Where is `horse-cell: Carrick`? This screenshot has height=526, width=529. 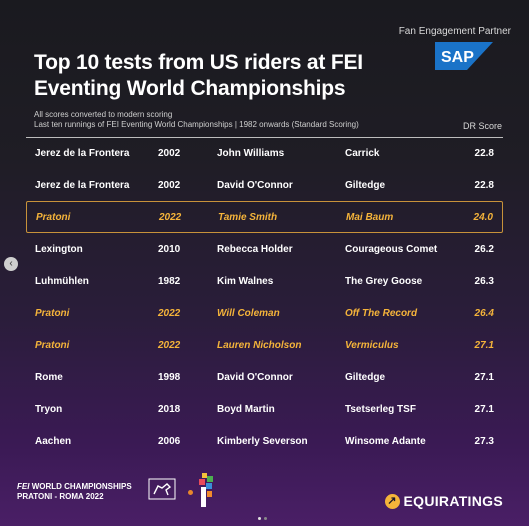
horse-cell: Carrick is located at coordinates (362, 153).